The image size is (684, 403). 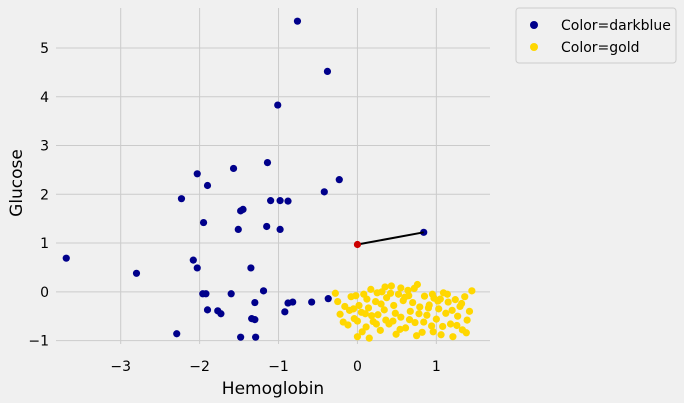 I want to click on y-tick-label: 0, so click(x=44, y=293).